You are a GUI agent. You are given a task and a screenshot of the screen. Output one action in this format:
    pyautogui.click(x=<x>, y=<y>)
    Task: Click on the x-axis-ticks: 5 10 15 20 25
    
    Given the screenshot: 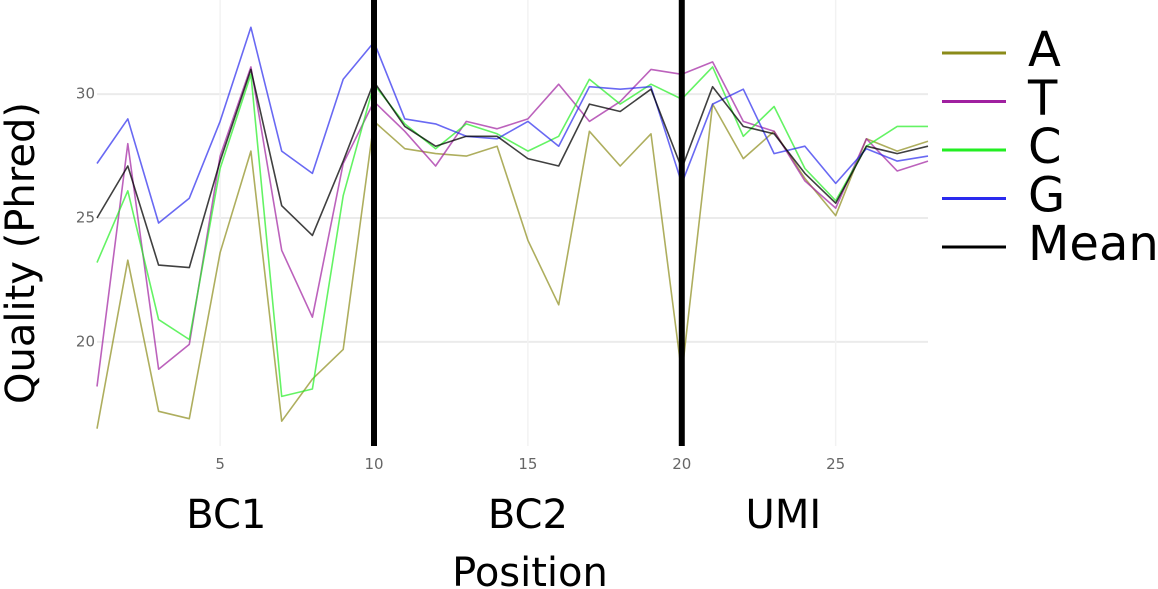 What is the action you would take?
    pyautogui.click(x=530, y=464)
    